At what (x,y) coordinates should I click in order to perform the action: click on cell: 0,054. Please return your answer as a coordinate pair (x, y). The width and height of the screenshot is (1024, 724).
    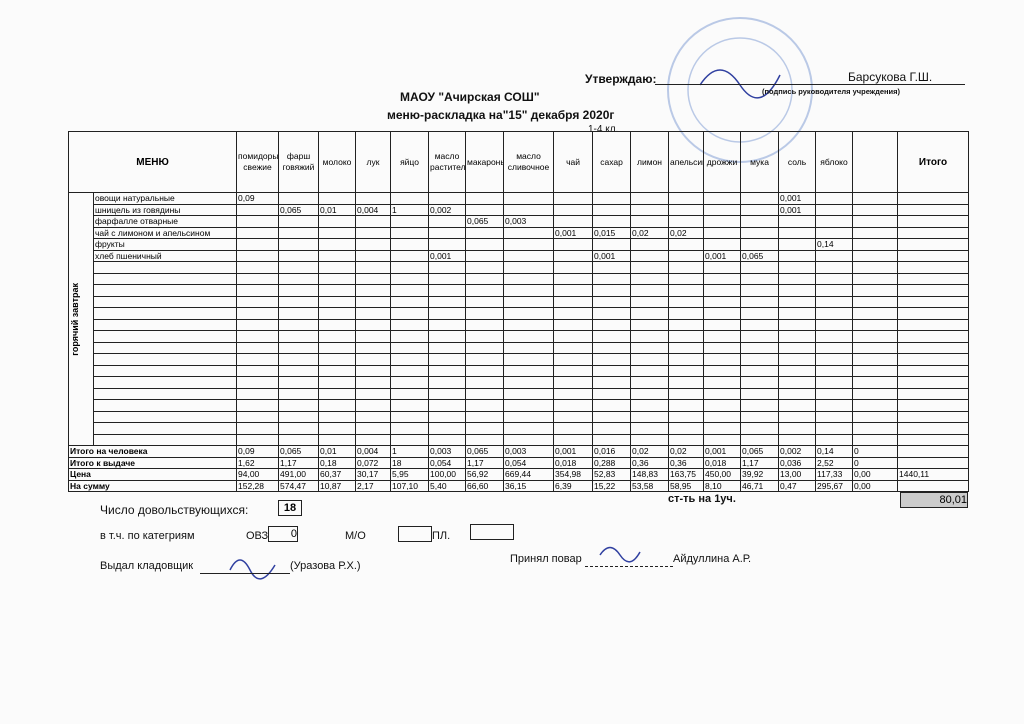
    Looking at the image, I should click on (447, 462).